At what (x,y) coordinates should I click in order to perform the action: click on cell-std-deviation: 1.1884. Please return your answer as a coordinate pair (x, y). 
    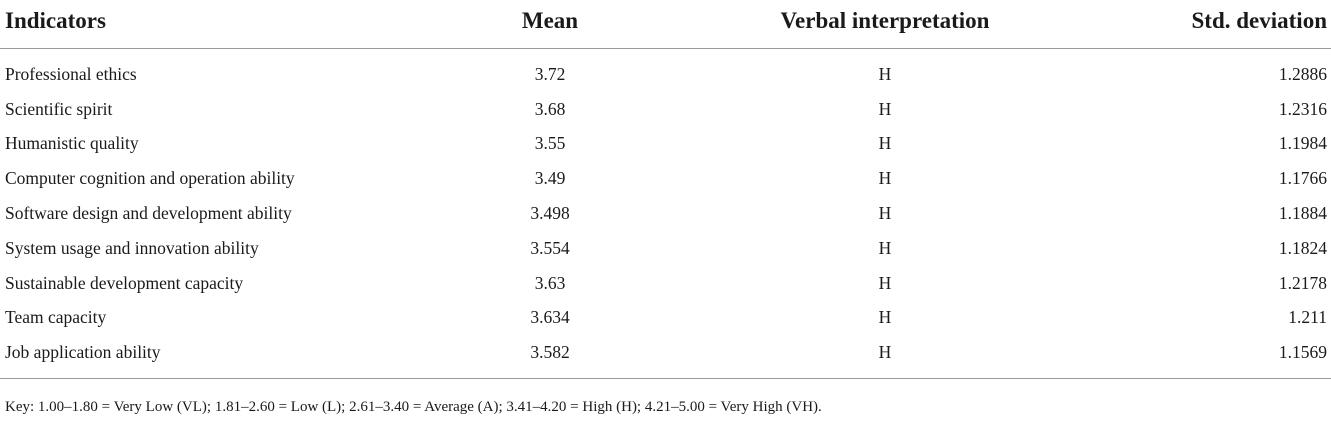
    Looking at the image, I should click on (1302, 213).